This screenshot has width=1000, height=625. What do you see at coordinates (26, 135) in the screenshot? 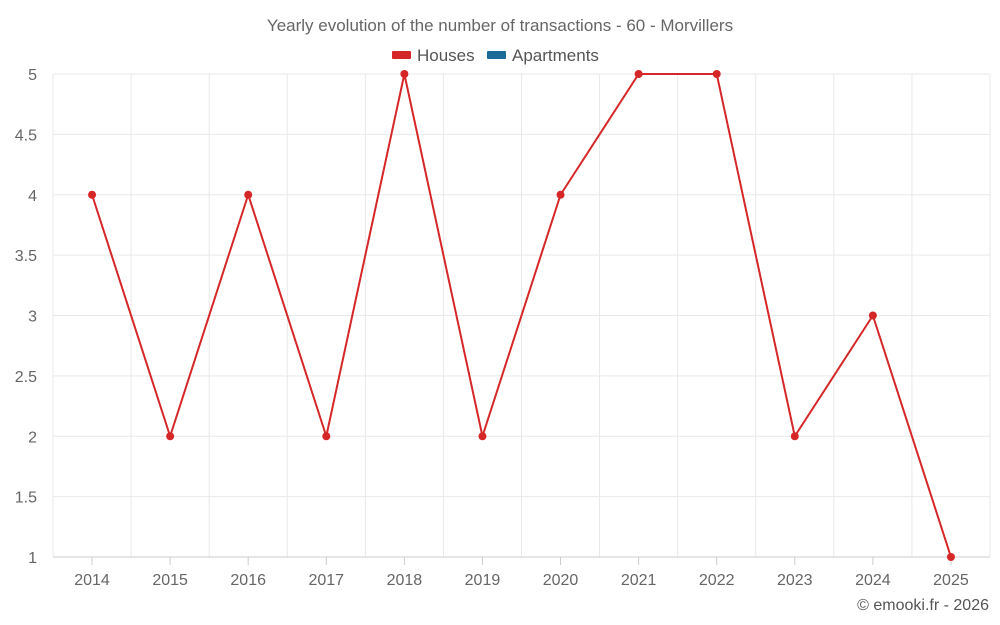
I see `y-tick-label: 4.5` at bounding box center [26, 135].